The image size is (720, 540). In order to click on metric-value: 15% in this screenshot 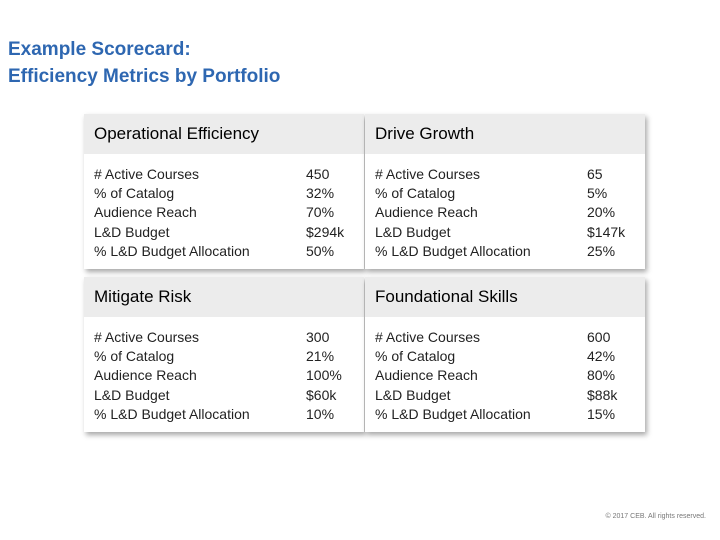, I will do `click(601, 413)`.